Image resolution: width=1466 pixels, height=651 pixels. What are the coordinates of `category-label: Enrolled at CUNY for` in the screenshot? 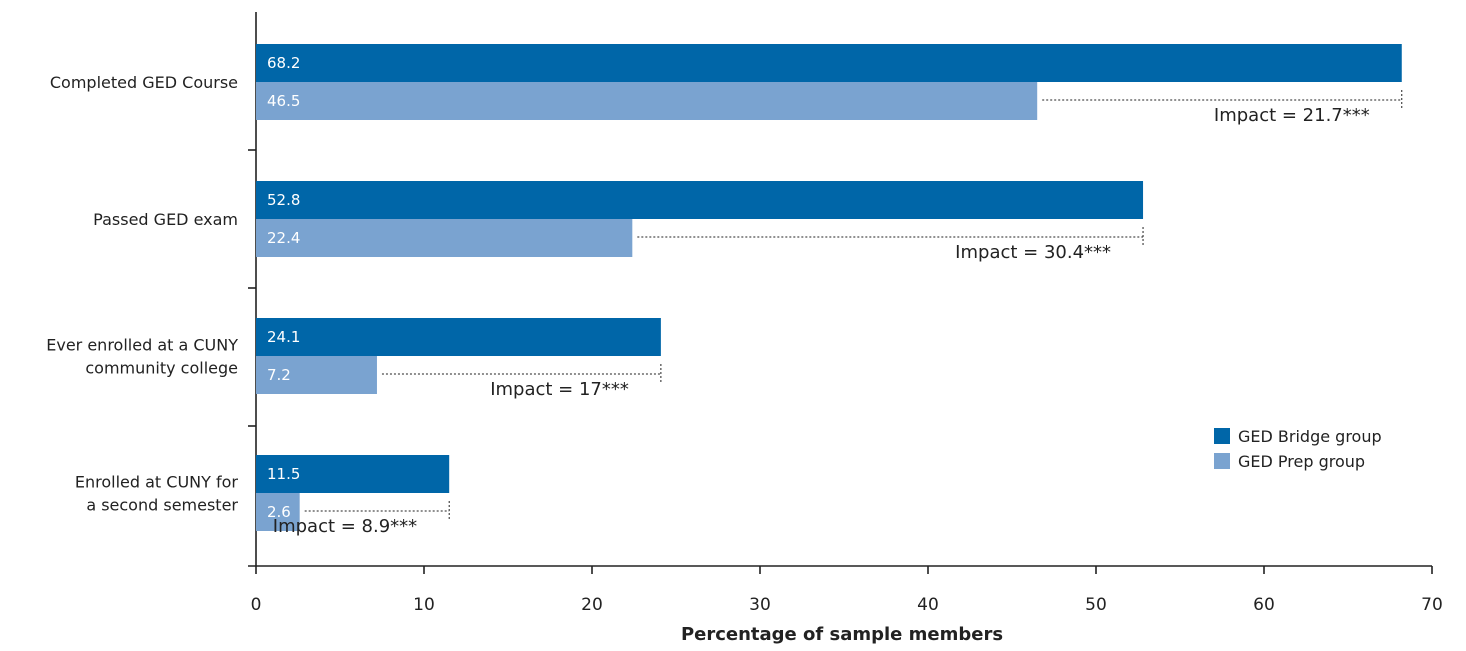 It's located at (157, 482).